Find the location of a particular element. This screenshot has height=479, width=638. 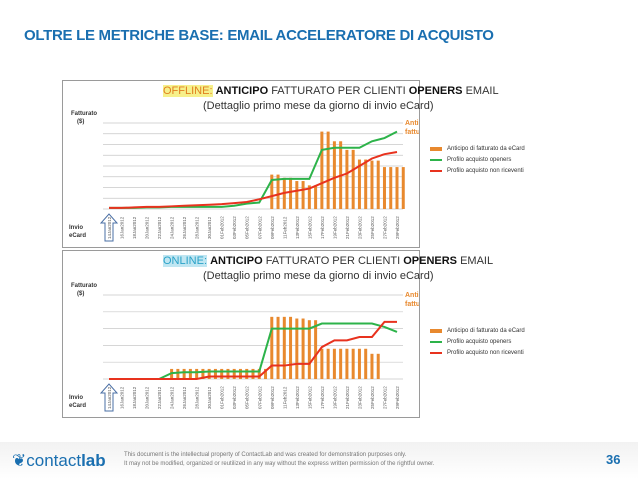

page-number: 36 is located at coordinates (613, 459).